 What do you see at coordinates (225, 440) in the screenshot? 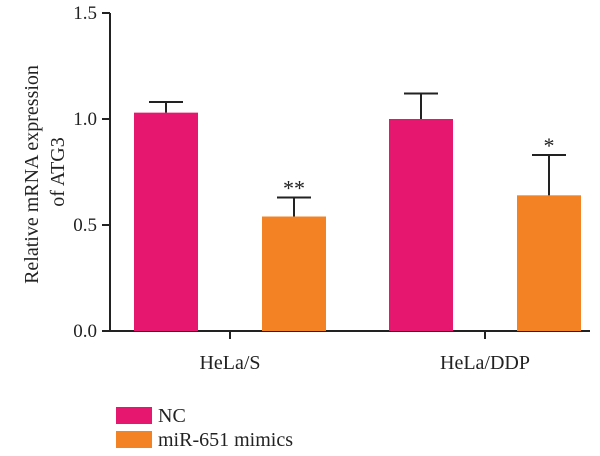
I see `legend-label: miR-651 mimics` at bounding box center [225, 440].